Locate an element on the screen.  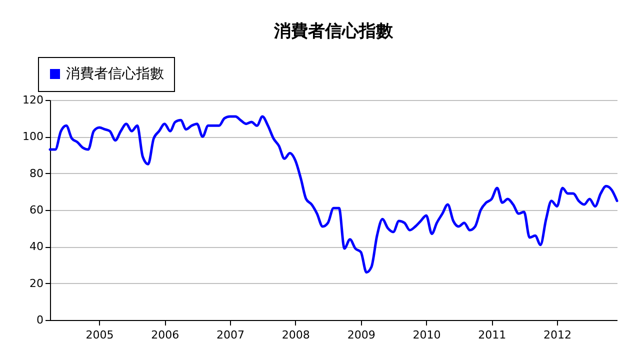
y-tick-label: 120 is located at coordinates (33, 100).